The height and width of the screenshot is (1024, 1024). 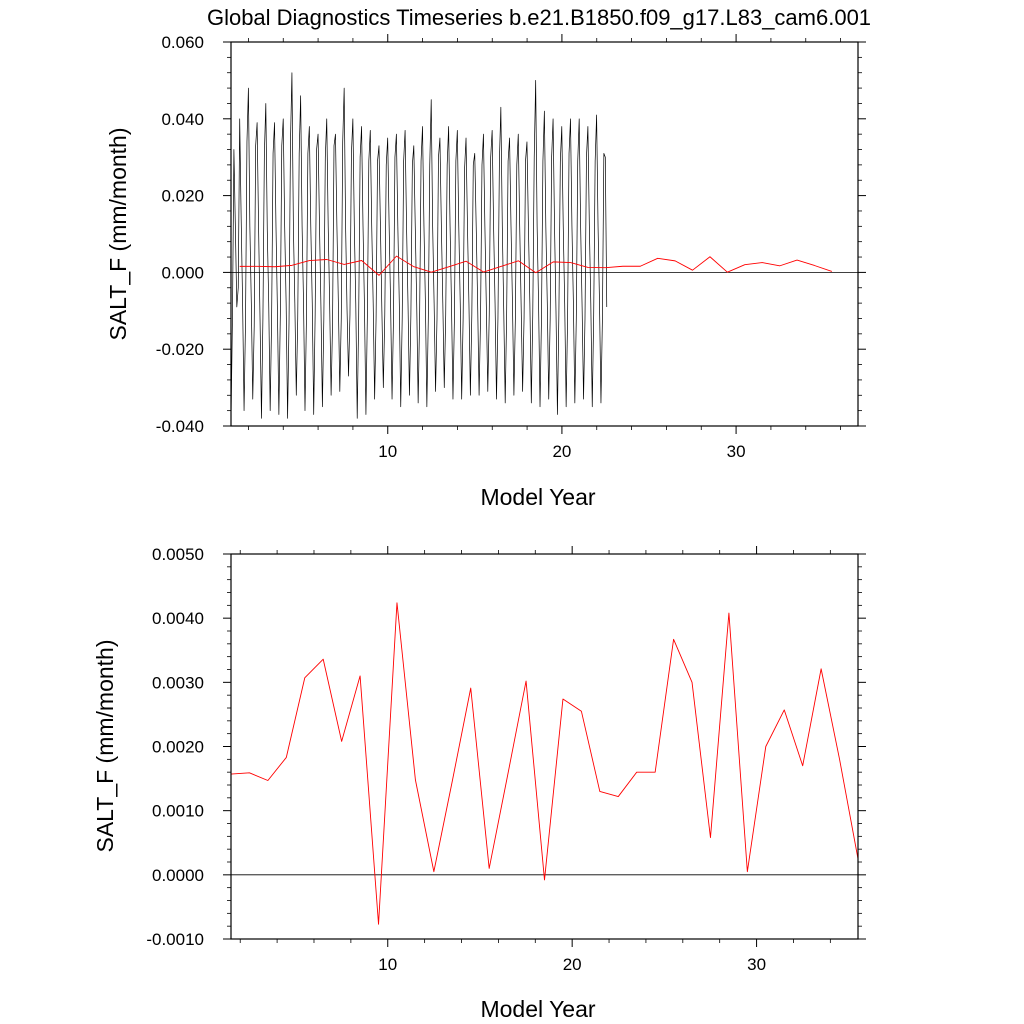 I want to click on top-y-tick-label: 0.040, so click(x=182, y=119).